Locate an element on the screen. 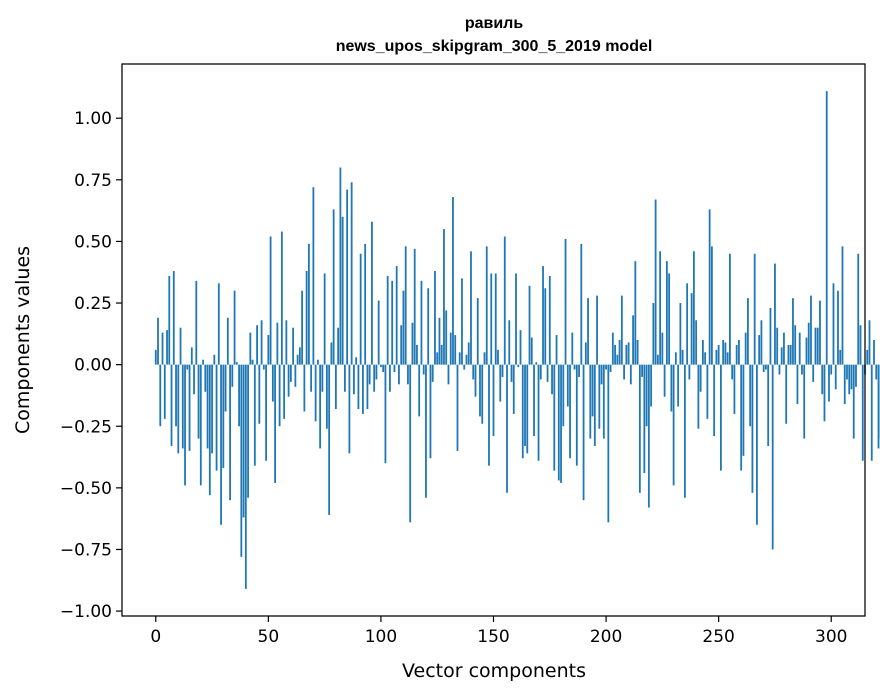 The image size is (880, 696). x-tick-label: 200 is located at coordinates (606, 637).